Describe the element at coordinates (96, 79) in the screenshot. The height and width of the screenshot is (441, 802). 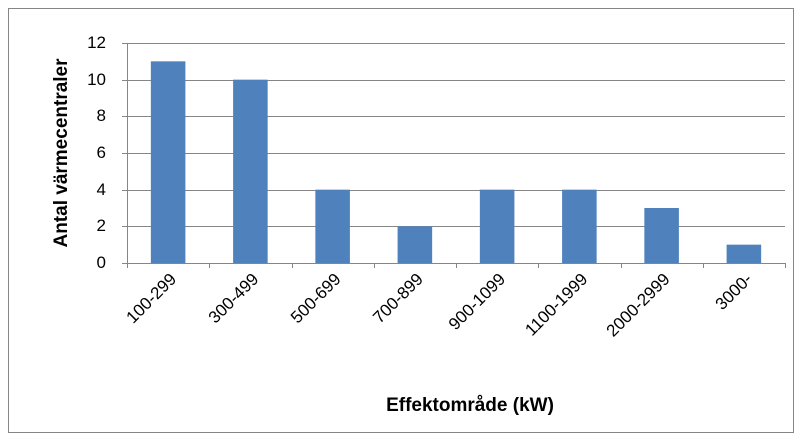
I see `y-tick-label: 10` at that location.